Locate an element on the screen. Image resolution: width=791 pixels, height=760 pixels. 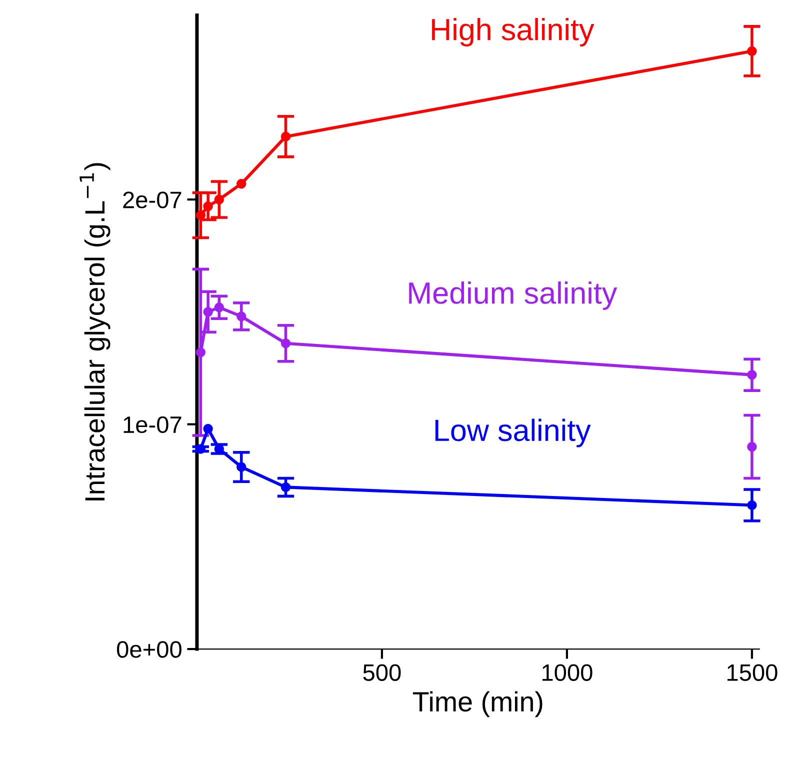
x-tick-label: 500 is located at coordinates (382, 672).